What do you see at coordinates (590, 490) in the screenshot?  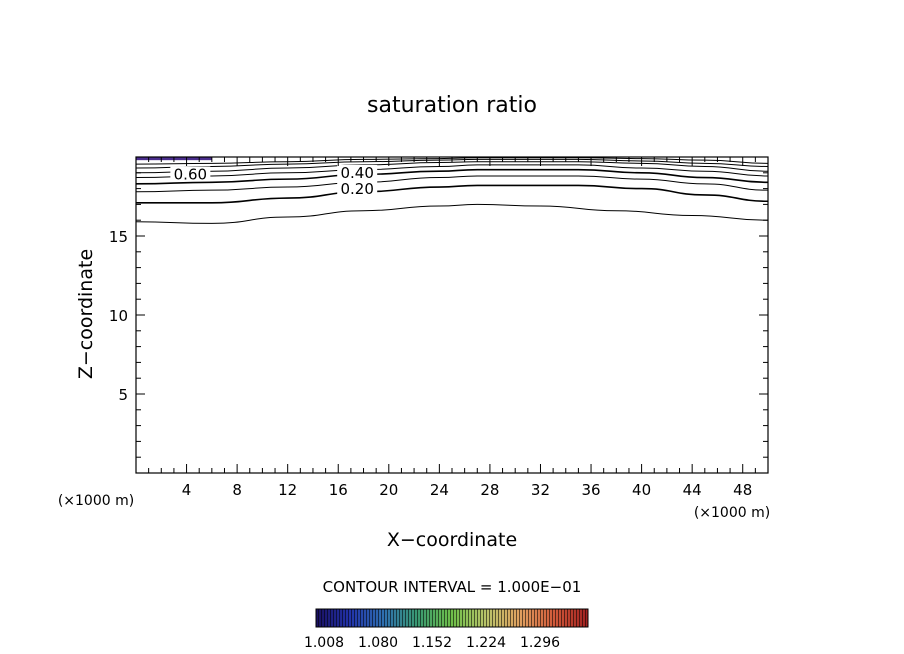 I see `x-tick-label: 36` at bounding box center [590, 490].